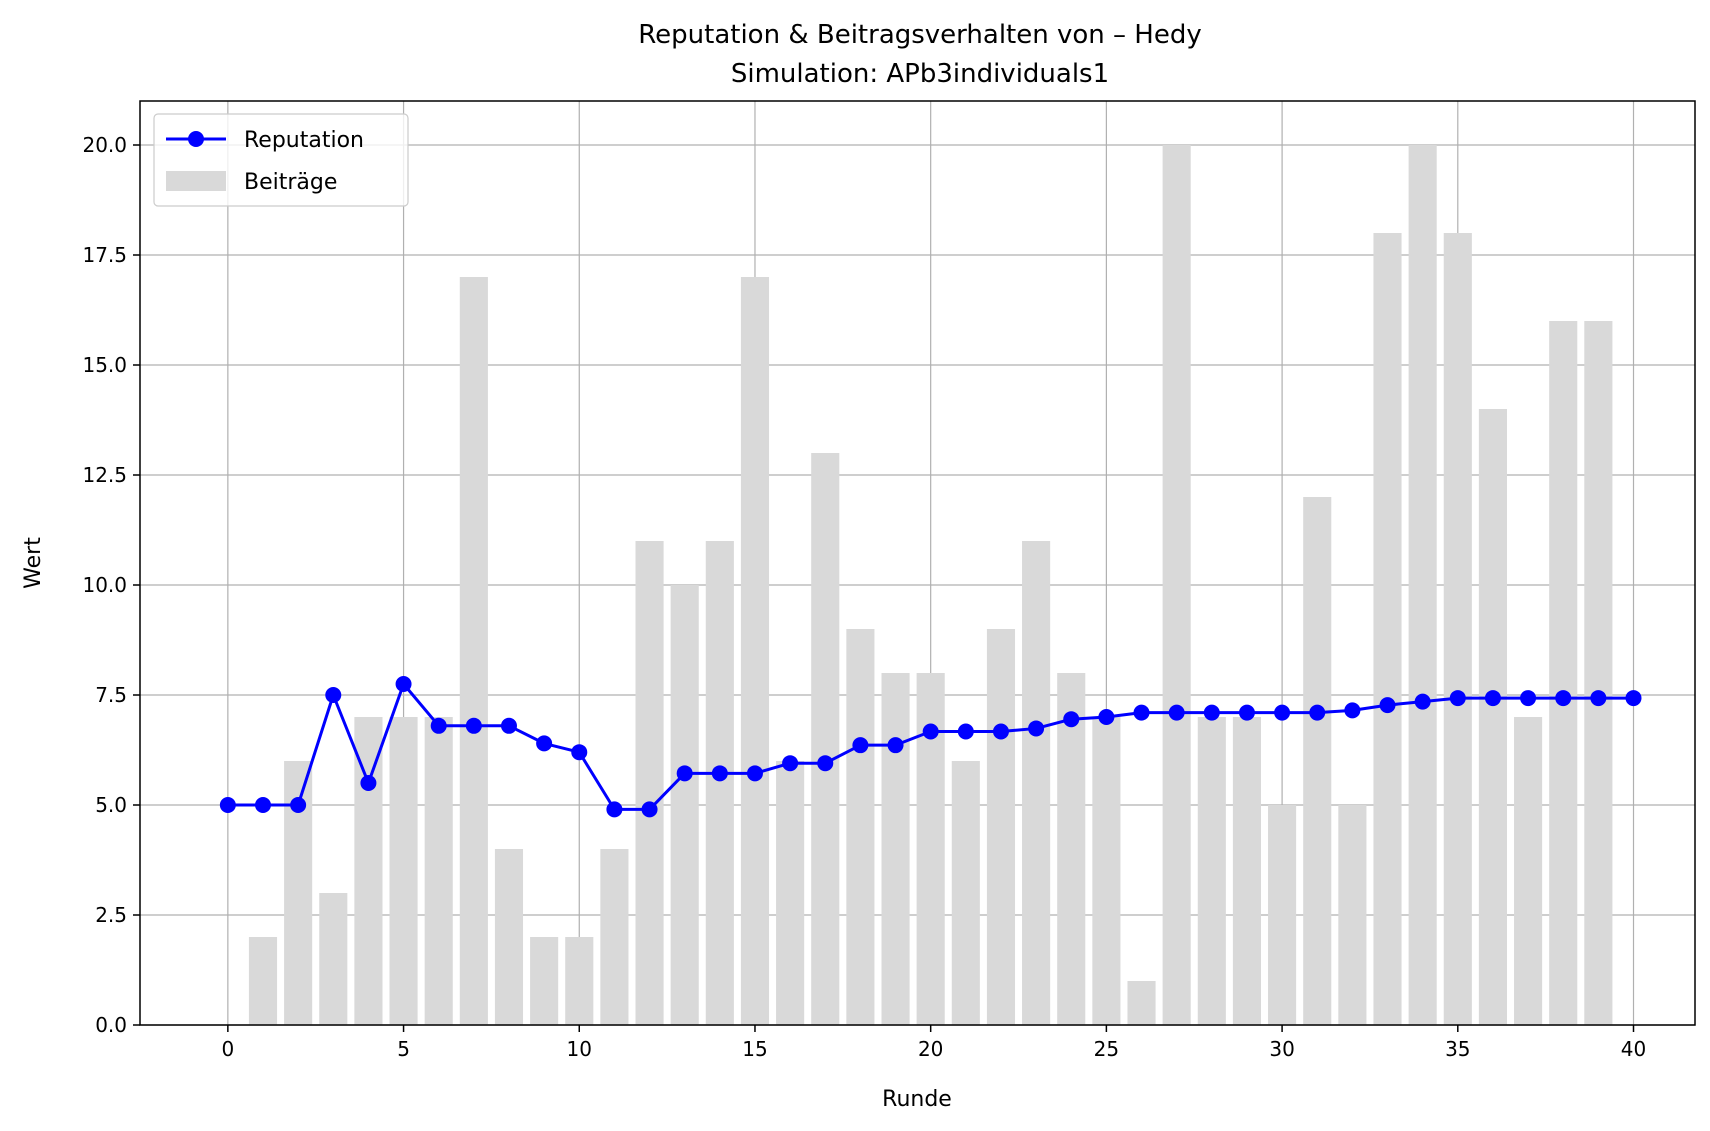 The width and height of the screenshot is (1710, 1131). I want to click on legend: Reputation Beiträge, so click(281, 160).